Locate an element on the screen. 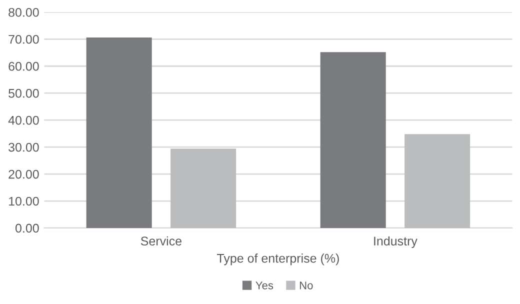 The image size is (520, 304). y-tick-label: 60.00 is located at coordinates (23, 66).